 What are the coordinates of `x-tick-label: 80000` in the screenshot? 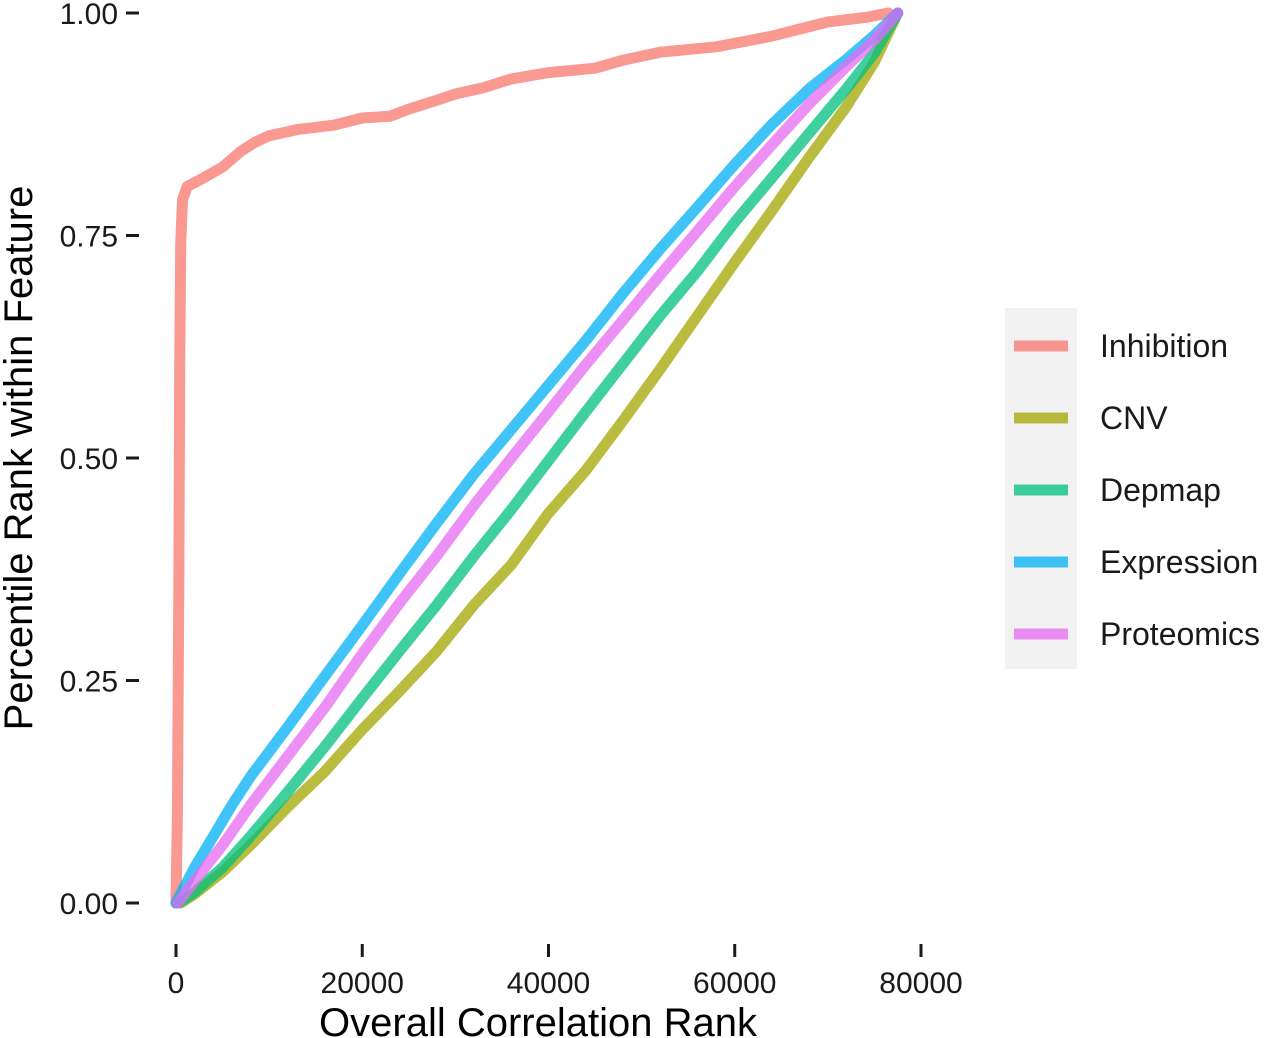 It's located at (920, 983).